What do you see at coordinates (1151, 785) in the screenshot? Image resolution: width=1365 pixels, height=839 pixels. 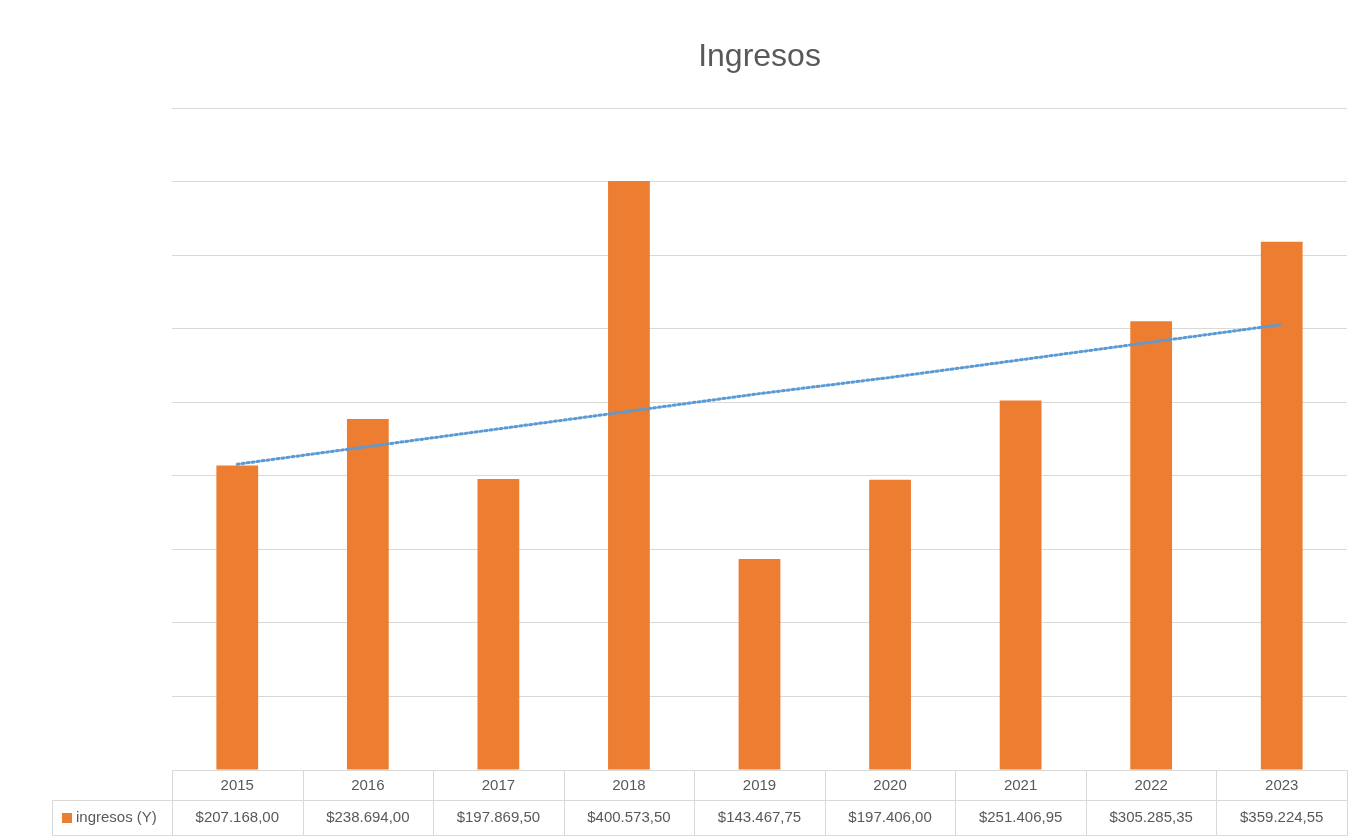 I see `x-tick-label: 2022` at bounding box center [1151, 785].